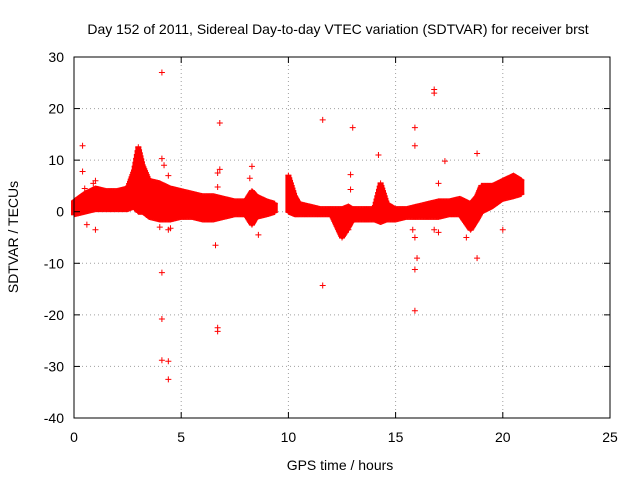 This screenshot has width=640, height=480. Describe the element at coordinates (60, 212) in the screenshot. I see `y-tick-label: 0` at that location.